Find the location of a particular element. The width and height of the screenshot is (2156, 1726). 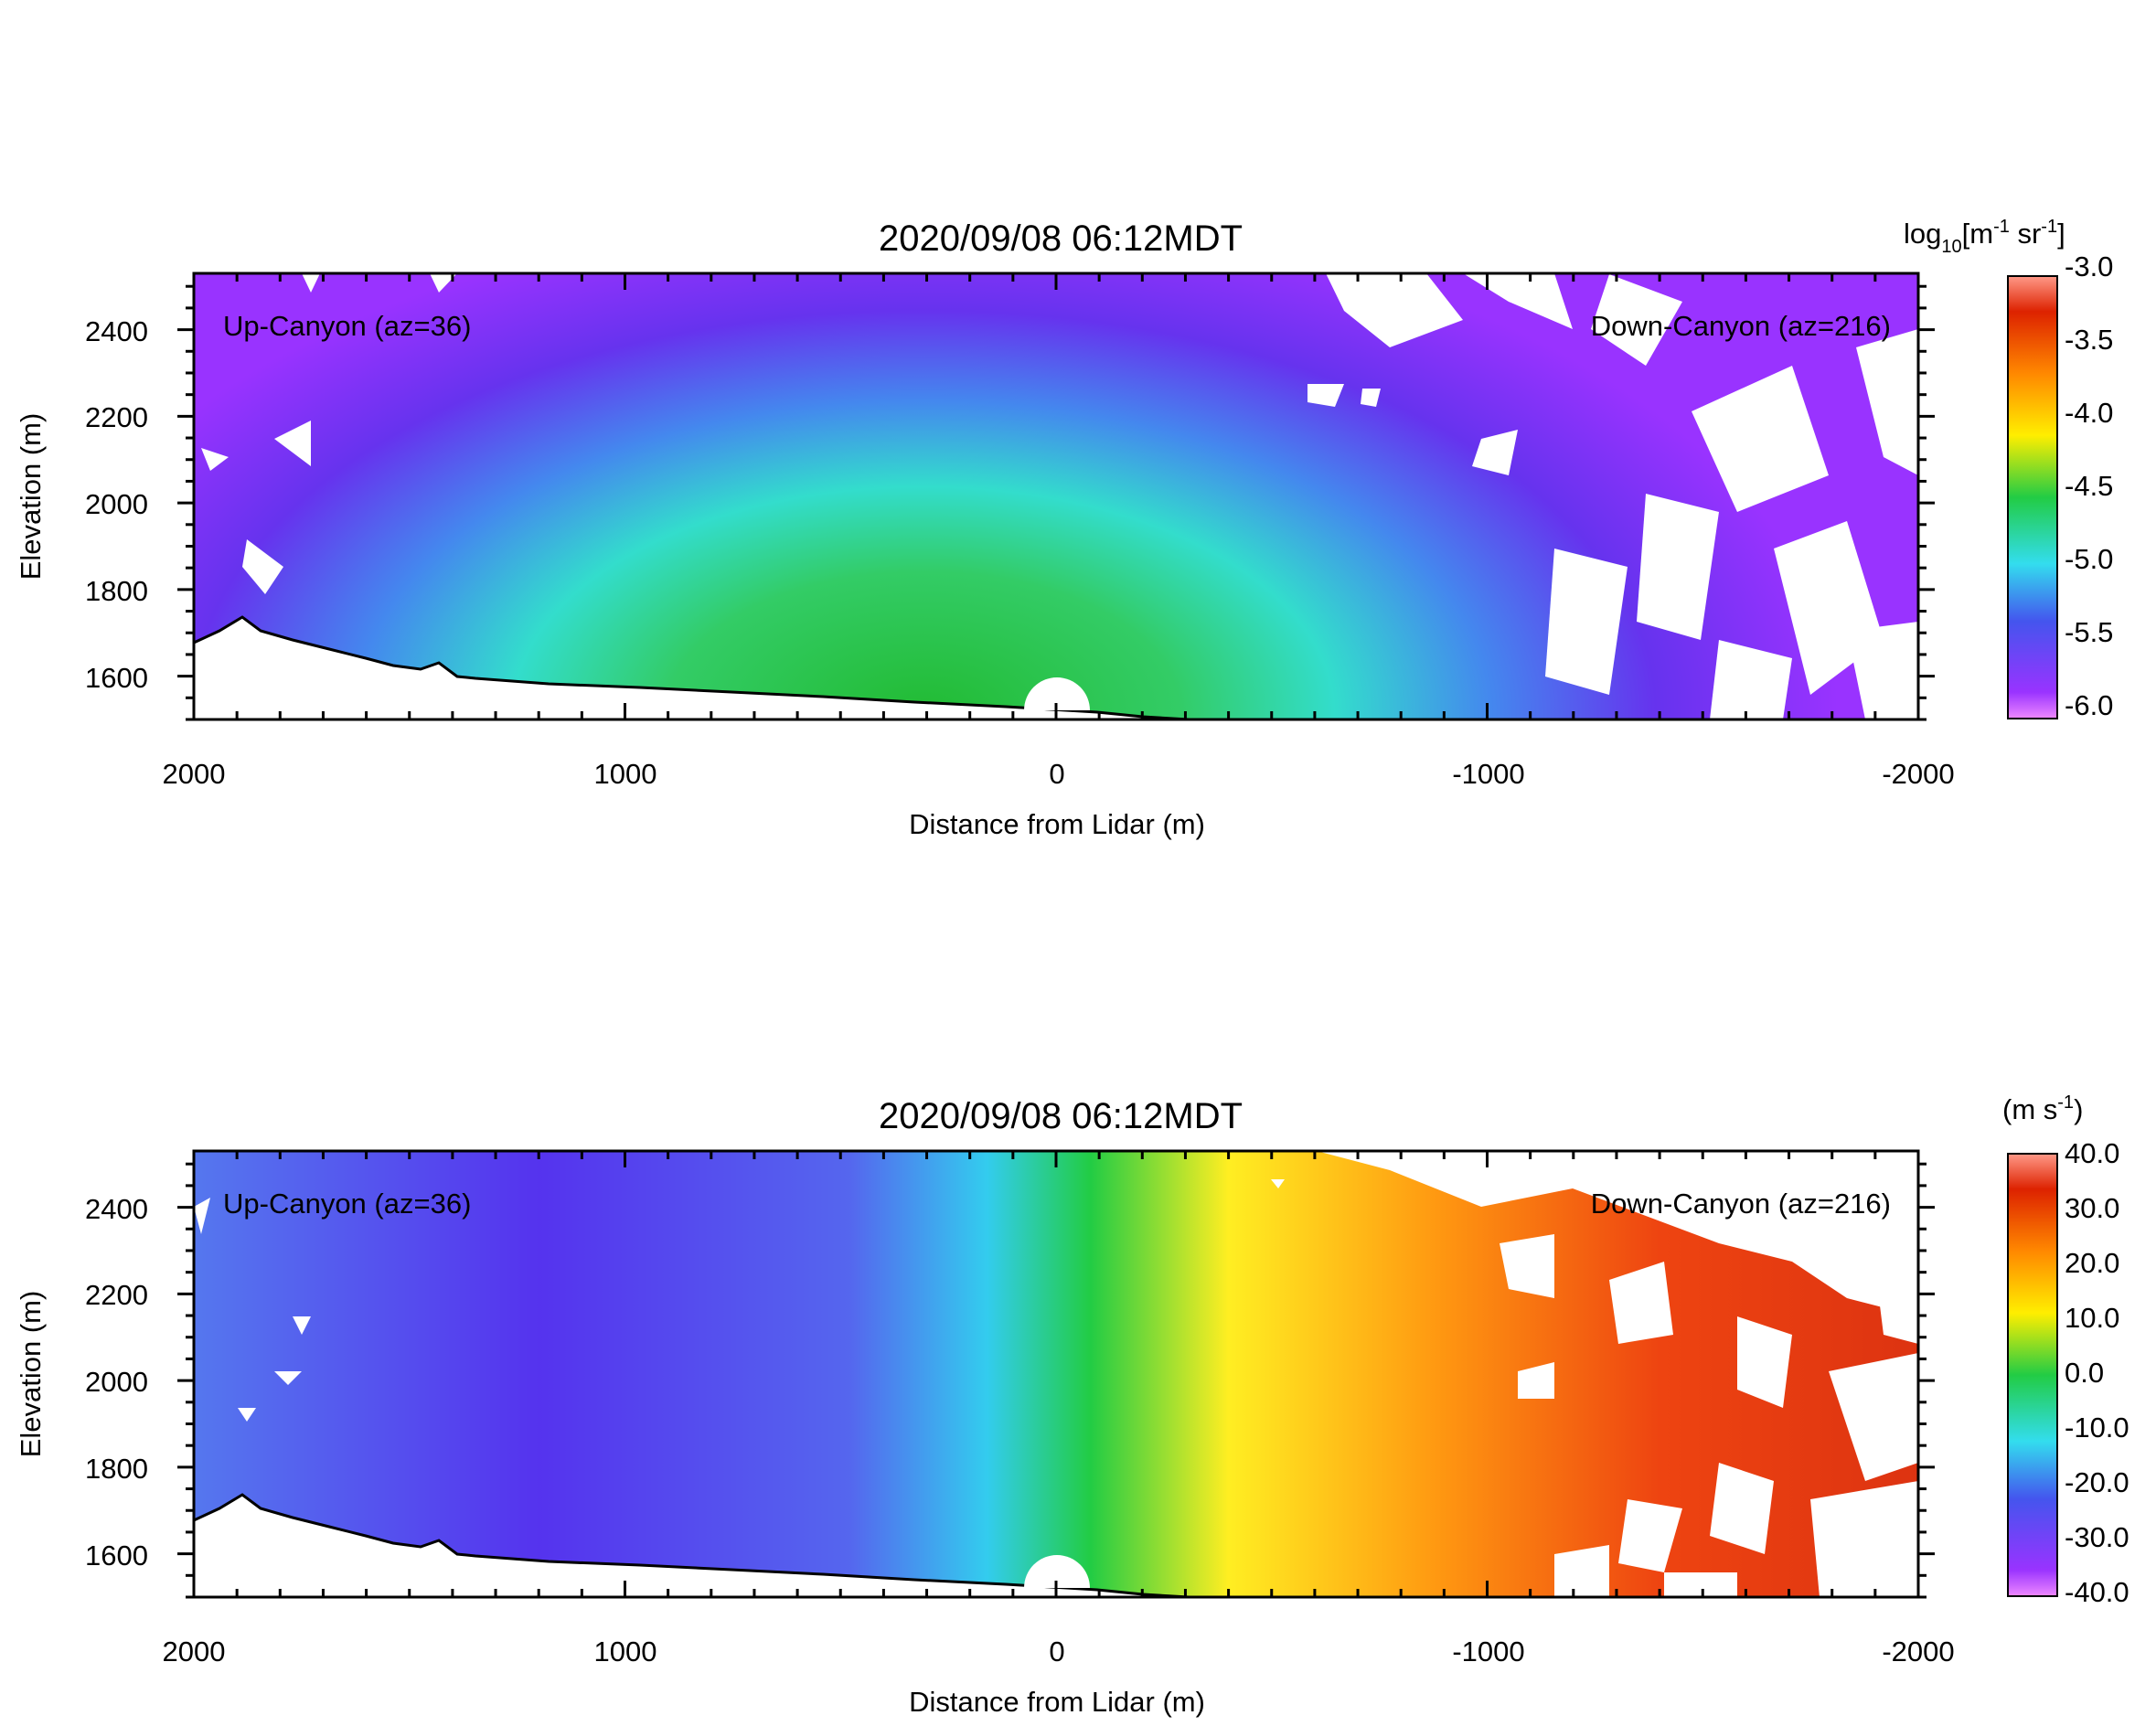

top-colorbar-label-rest: [m is located at coordinates (1977, 234).